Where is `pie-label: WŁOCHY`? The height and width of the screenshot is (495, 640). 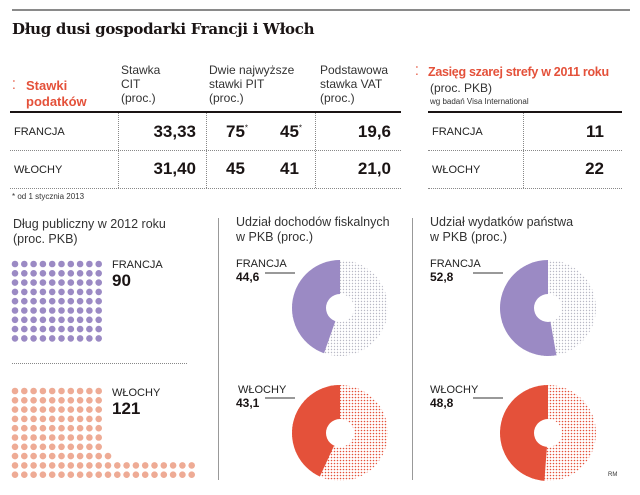 pie-label: WŁOCHY is located at coordinates (262, 390).